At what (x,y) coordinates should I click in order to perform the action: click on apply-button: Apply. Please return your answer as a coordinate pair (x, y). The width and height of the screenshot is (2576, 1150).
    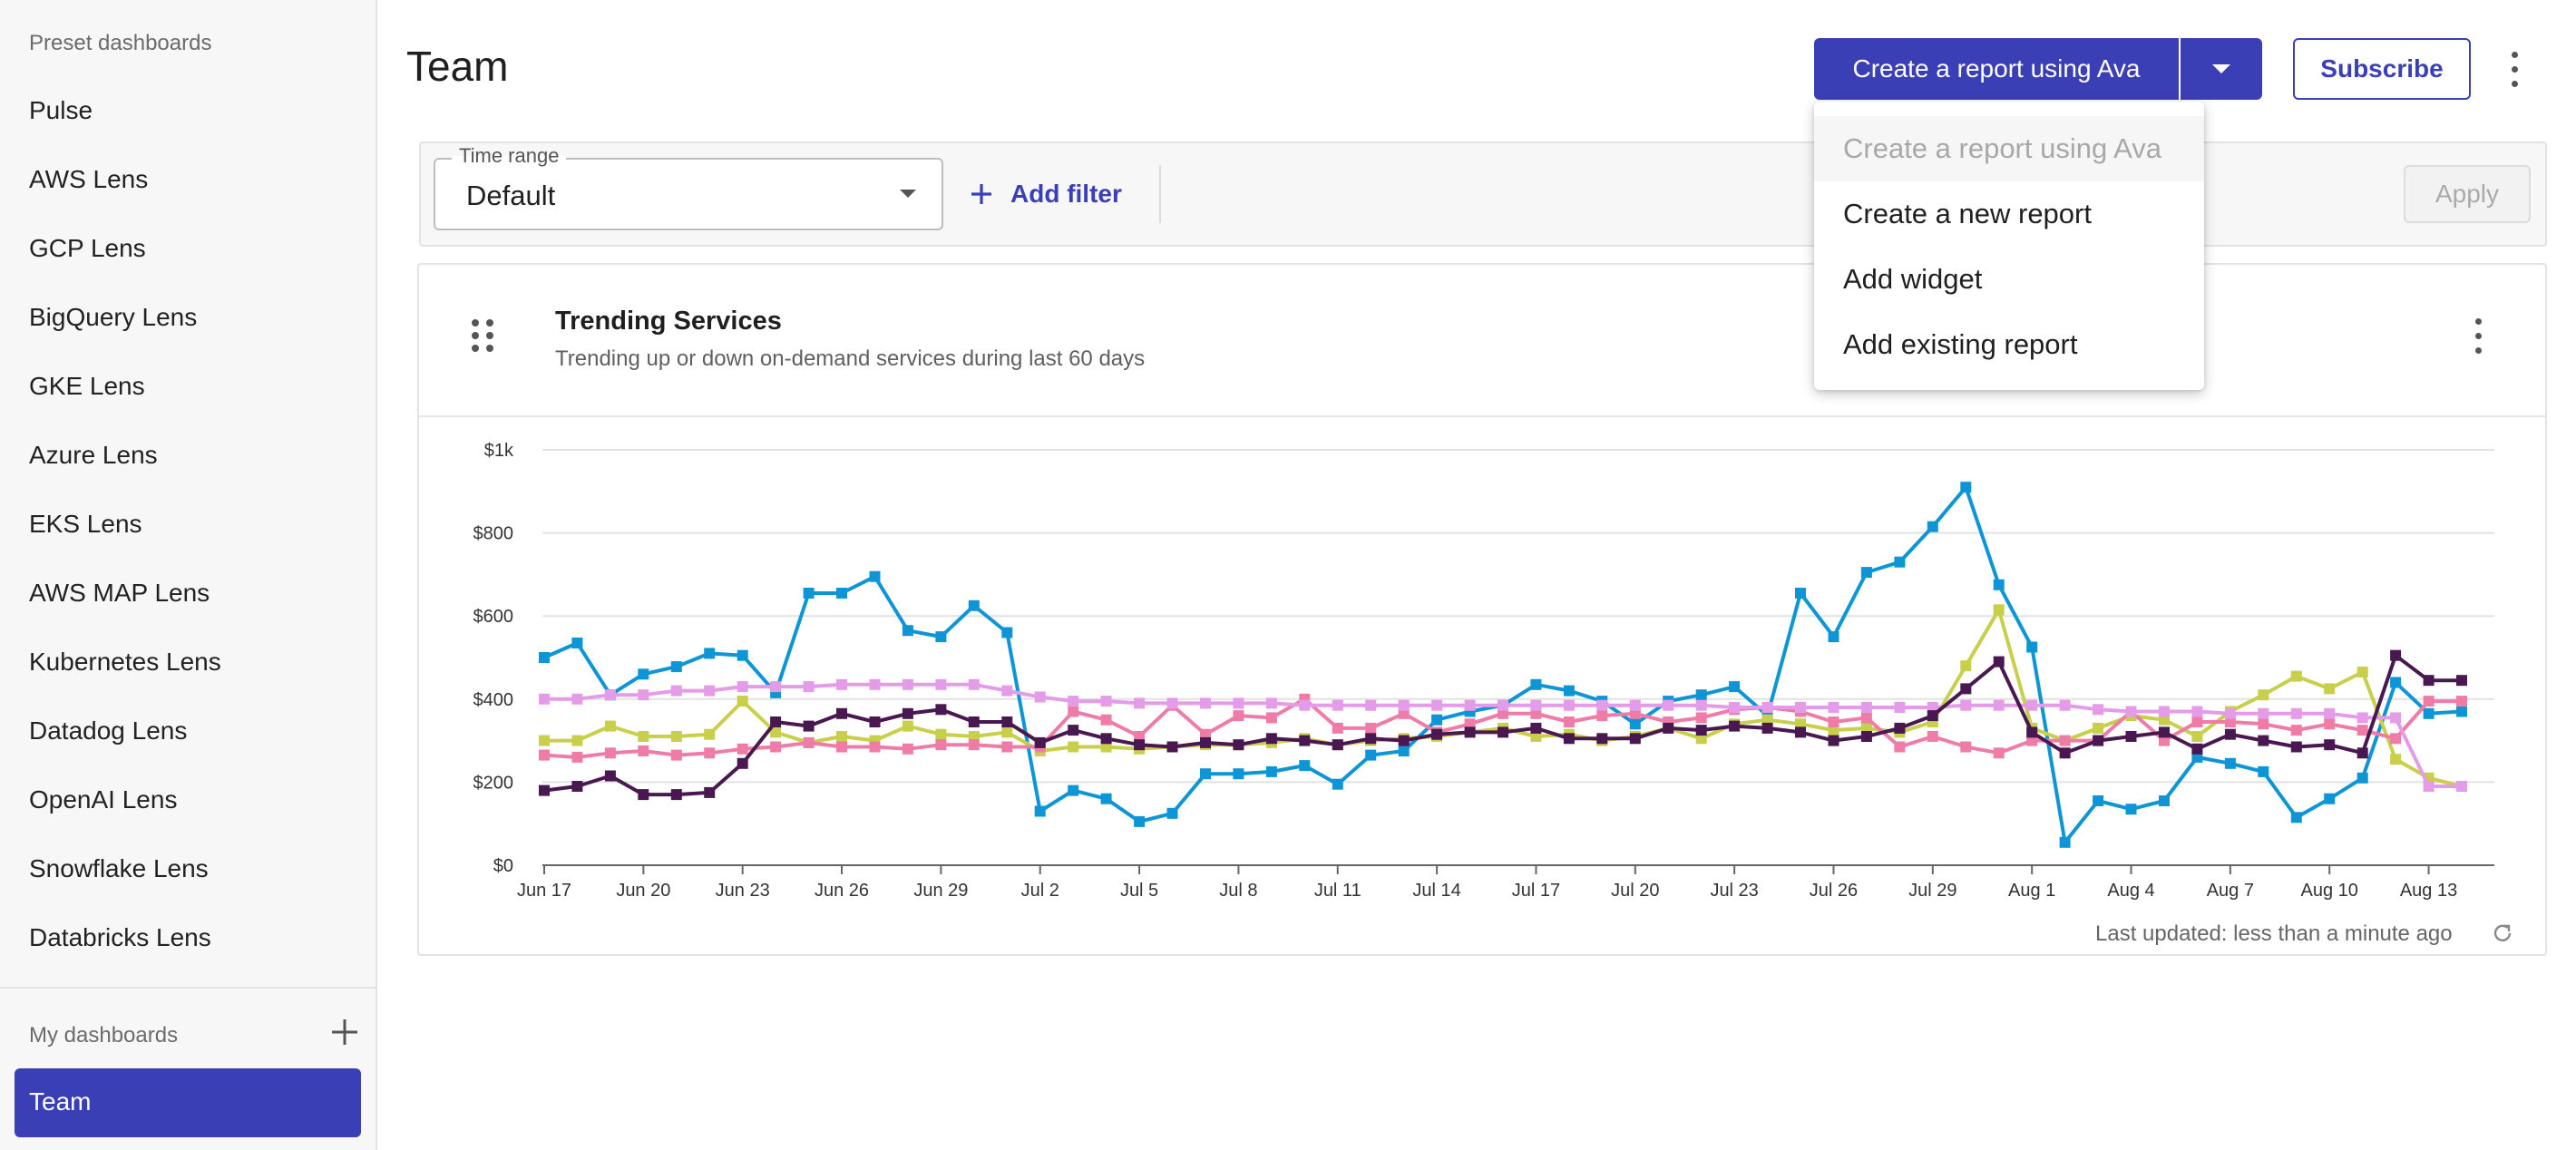
    Looking at the image, I should click on (2467, 194).